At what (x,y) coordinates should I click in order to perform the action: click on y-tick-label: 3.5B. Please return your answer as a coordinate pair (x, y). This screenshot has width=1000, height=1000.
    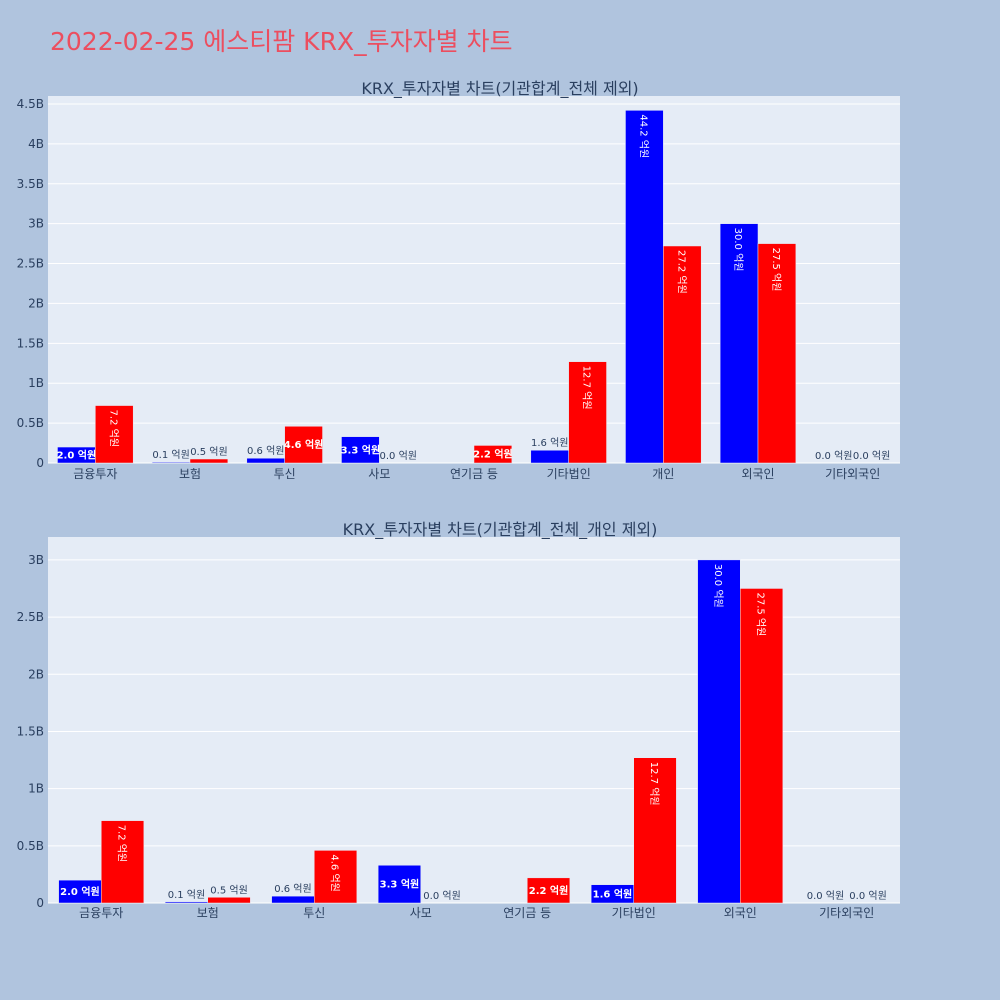
    Looking at the image, I should click on (30, 184).